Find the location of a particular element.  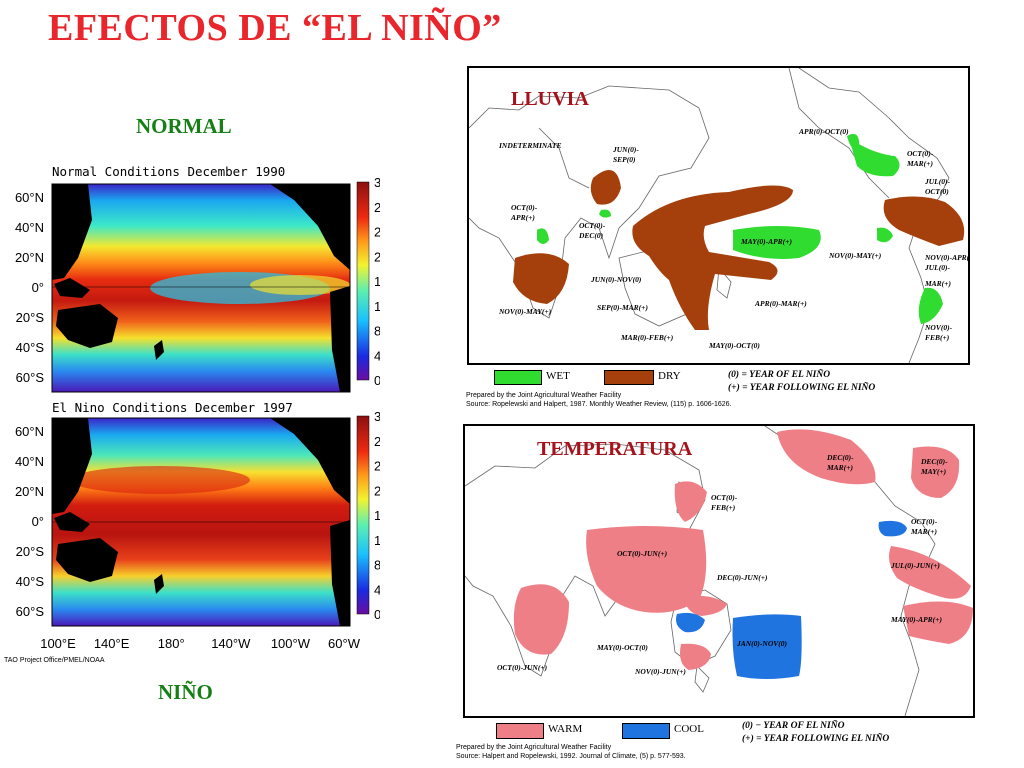

temperature-title: TEMPERATURA is located at coordinates (615, 449).